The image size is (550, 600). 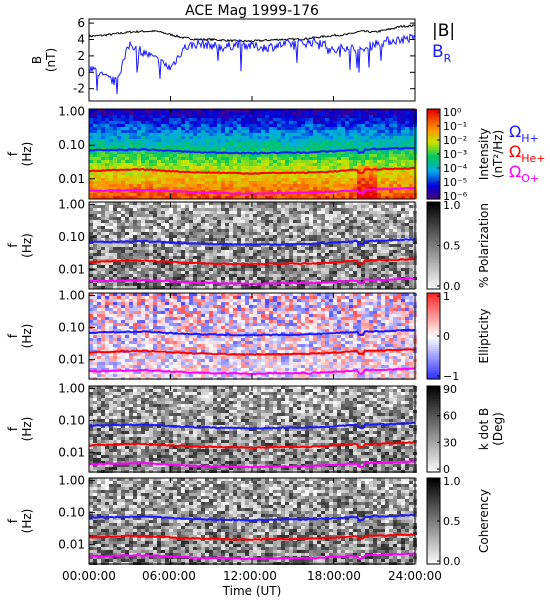 What do you see at coordinates (433, 144) in the screenshot?
I see `colorbar-cell` at bounding box center [433, 144].